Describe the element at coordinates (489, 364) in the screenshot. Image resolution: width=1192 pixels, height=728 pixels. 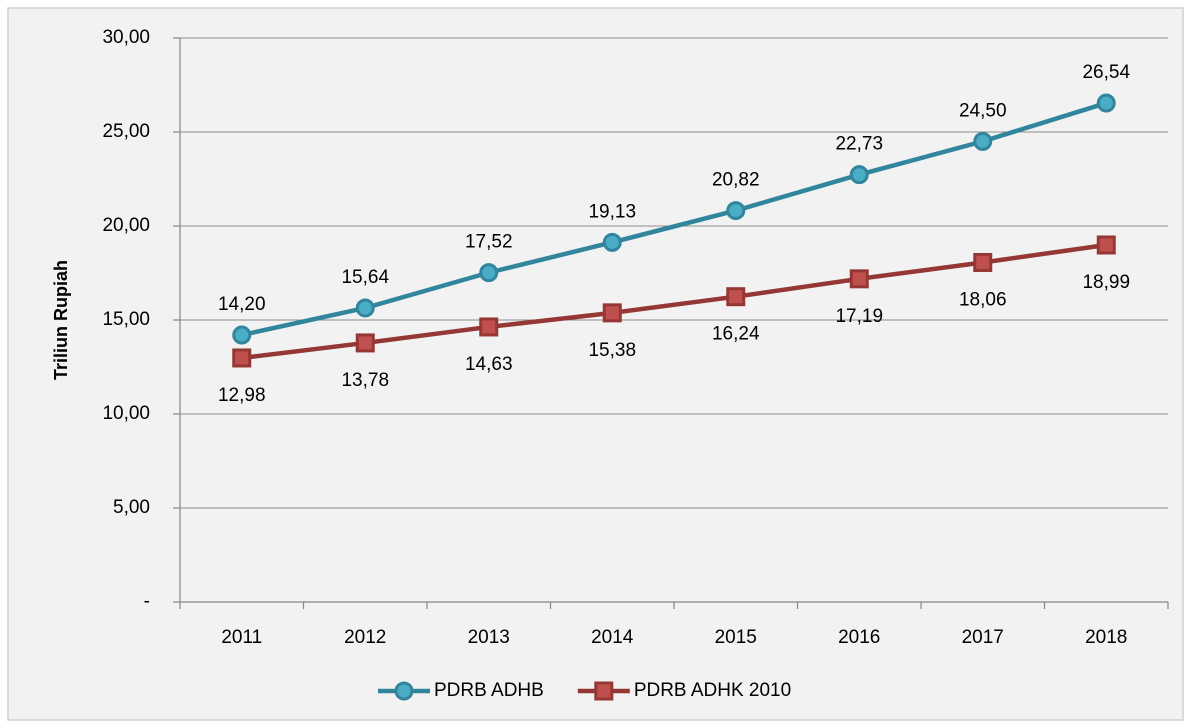
I see `data-label: 14,63` at that location.